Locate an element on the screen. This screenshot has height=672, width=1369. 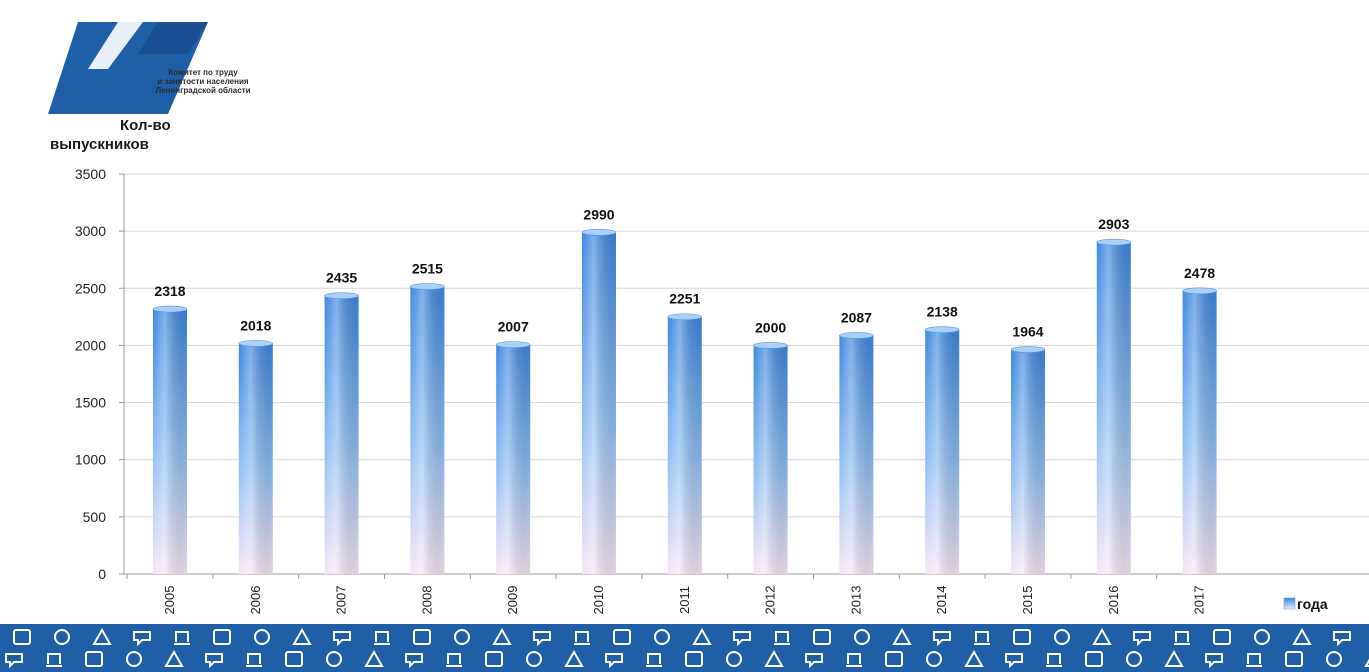
data-label: 1964 is located at coordinates (1027, 332).